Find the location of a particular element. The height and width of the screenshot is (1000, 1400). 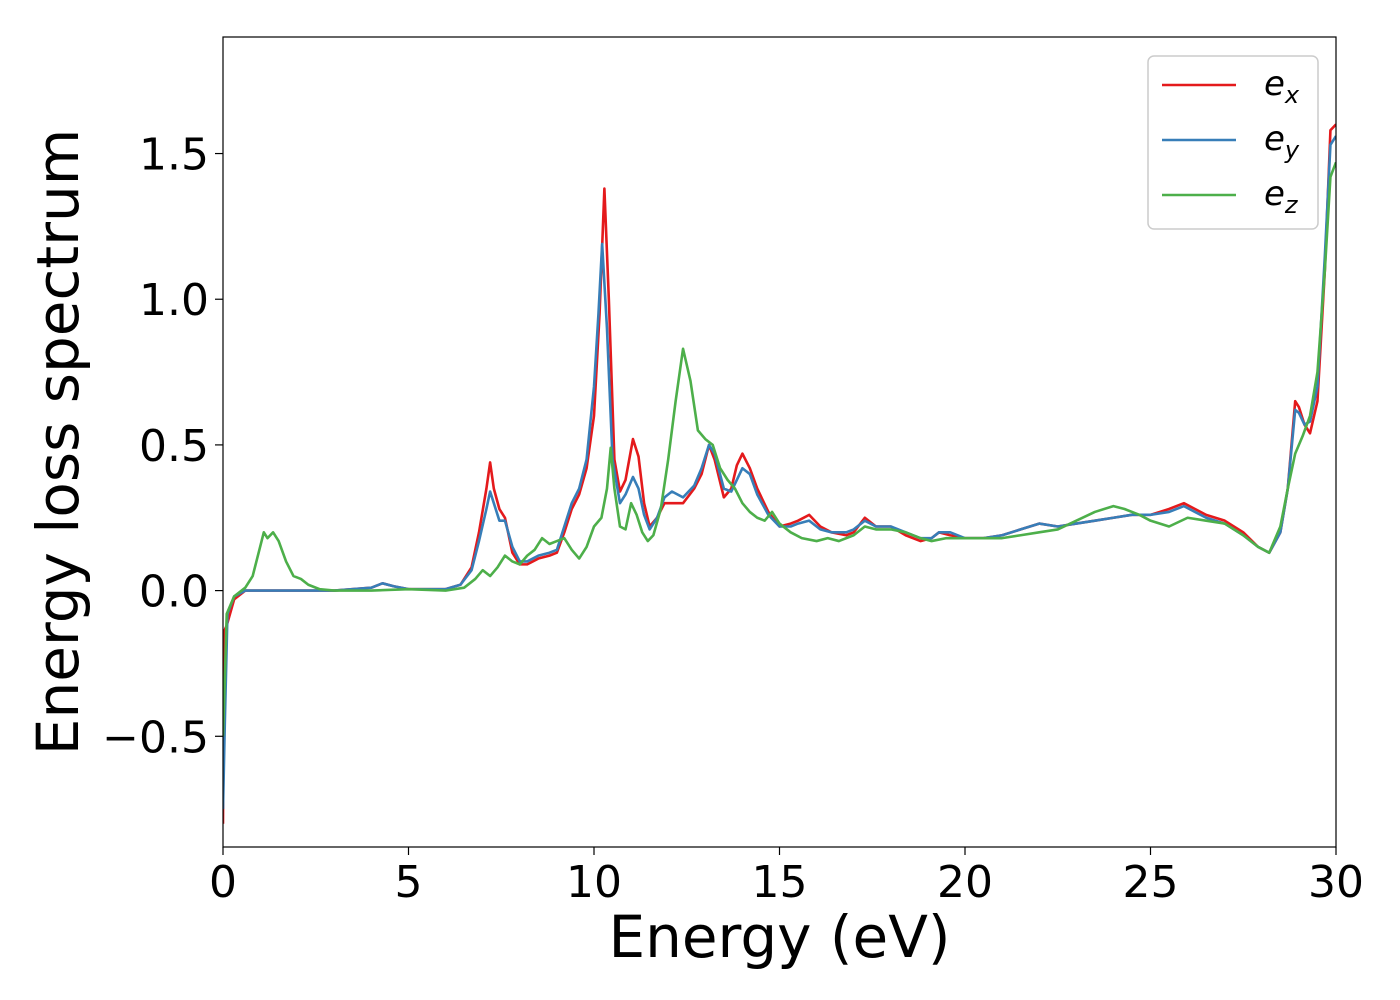

legend-label-z: ez is located at coordinates (1281, 196).